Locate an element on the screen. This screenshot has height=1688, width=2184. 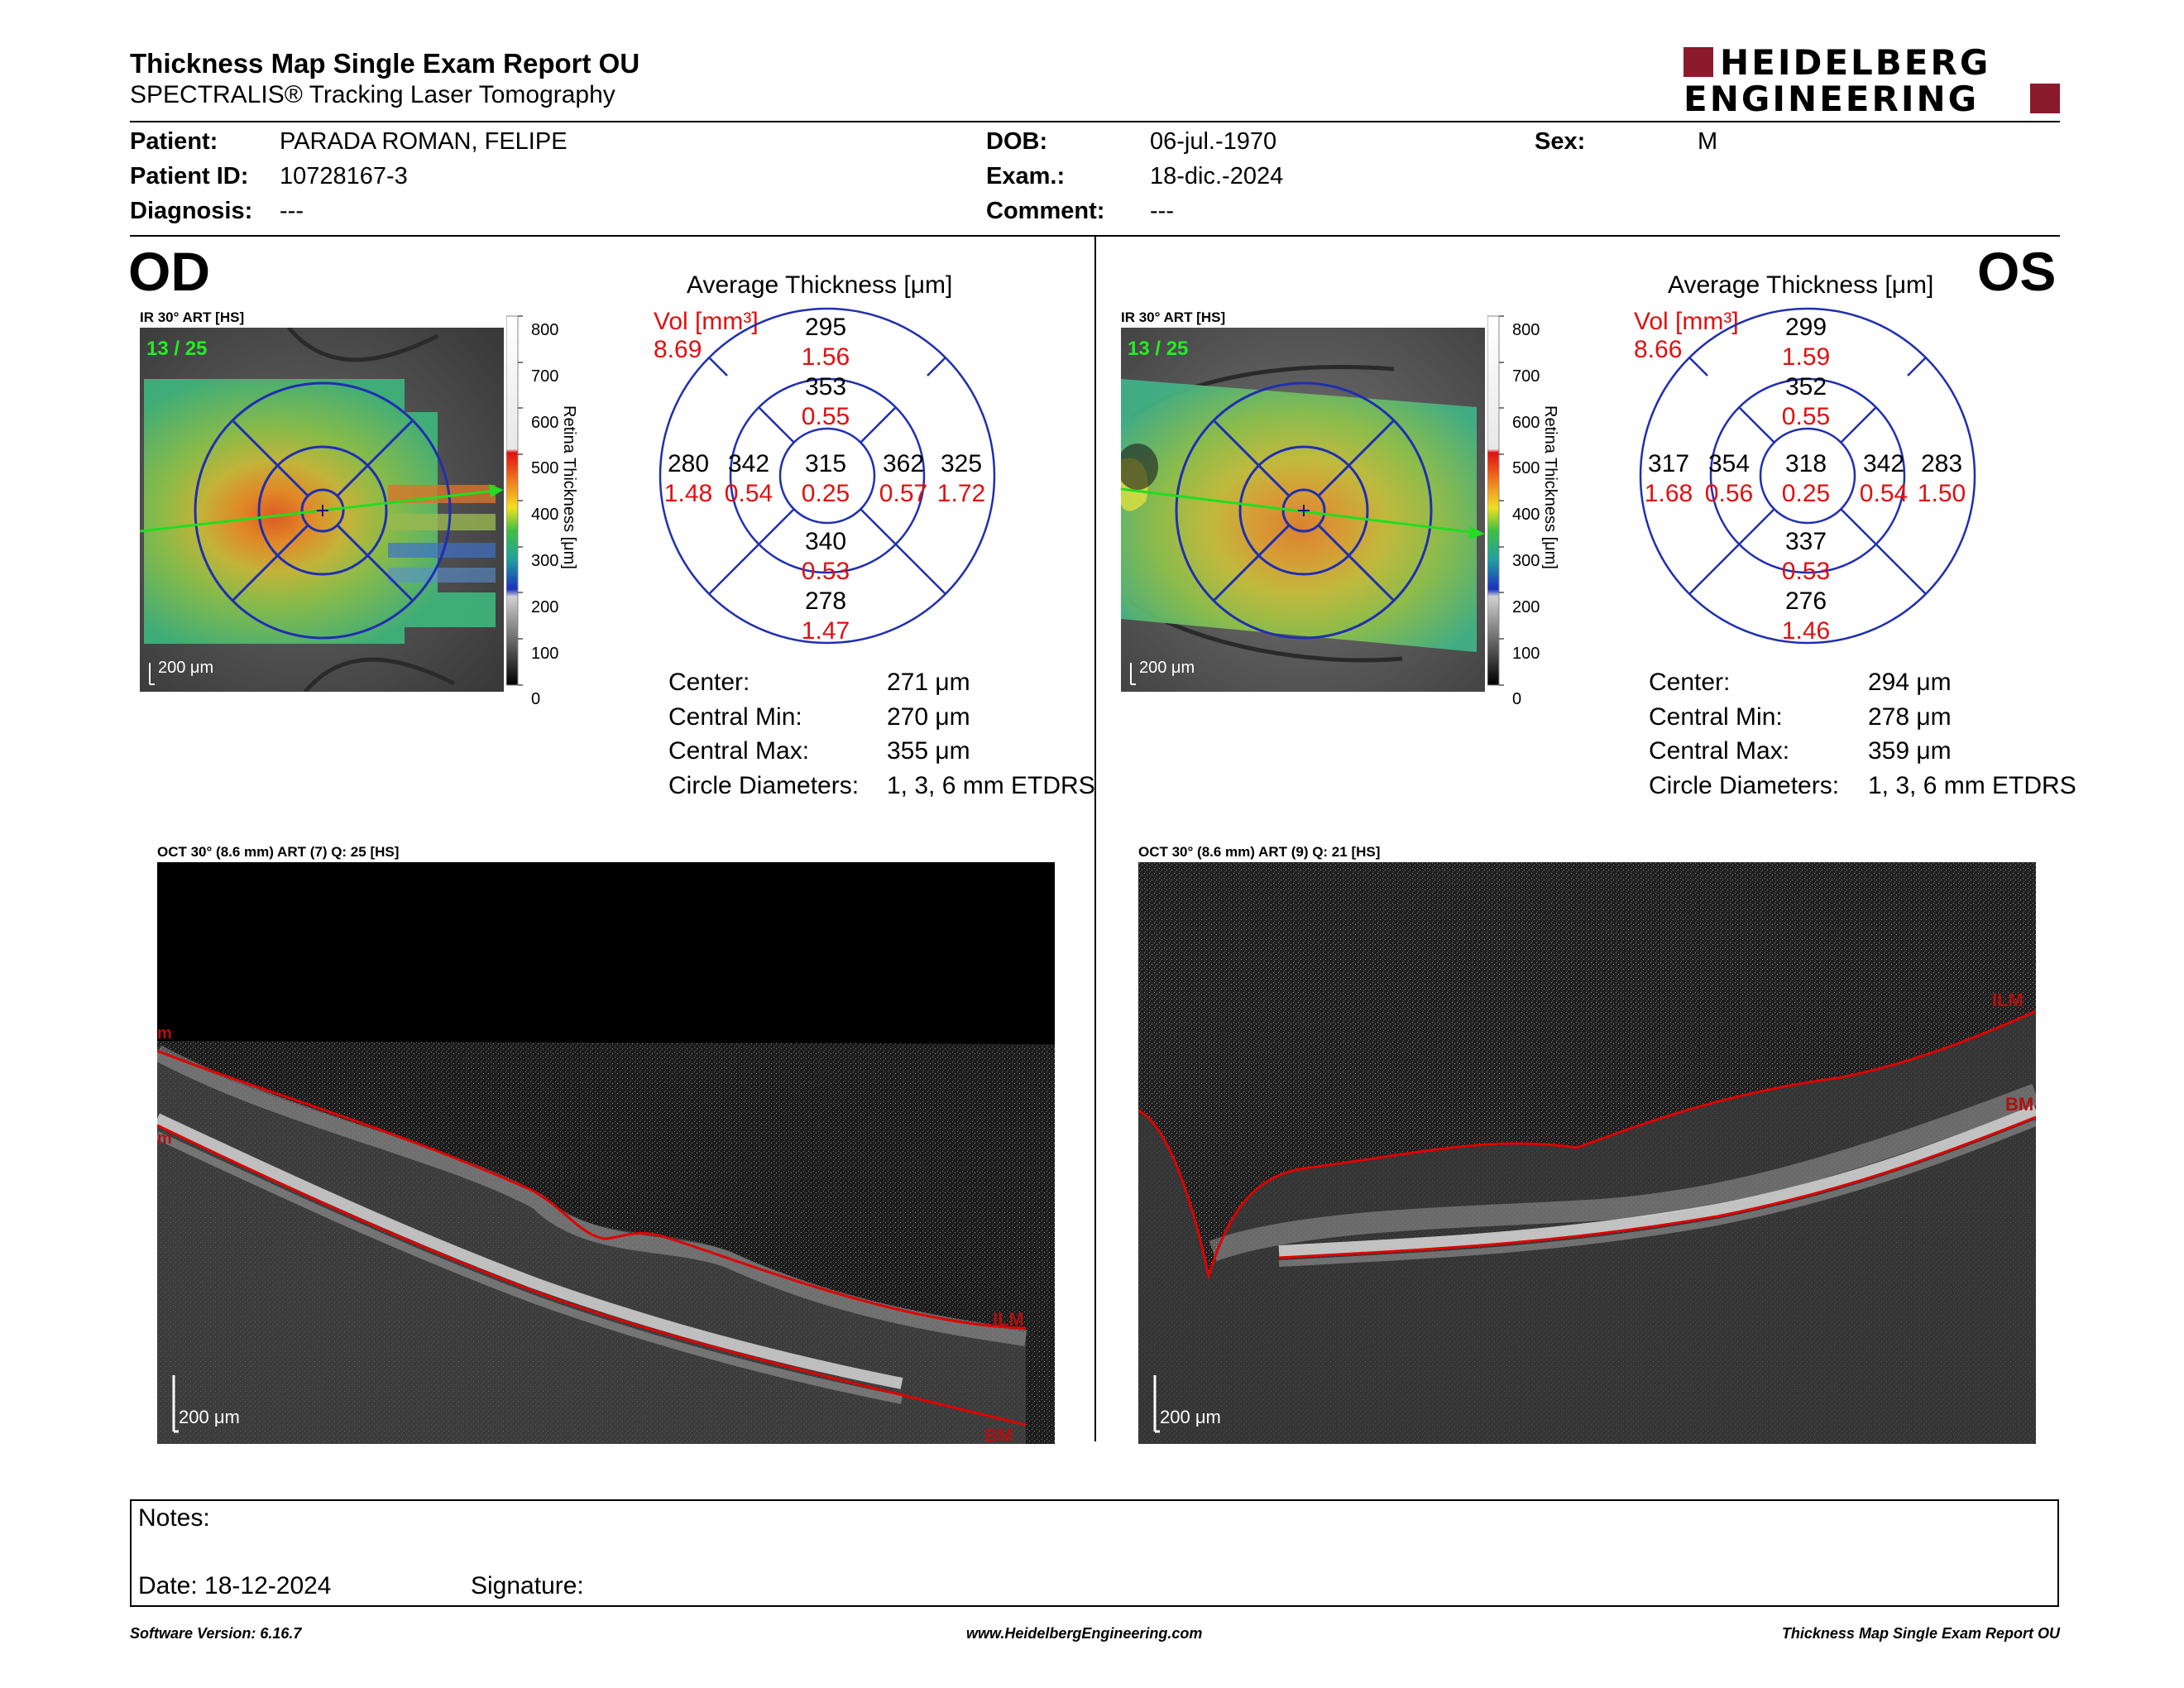
od-max-value: 355 μm is located at coordinates (928, 751).